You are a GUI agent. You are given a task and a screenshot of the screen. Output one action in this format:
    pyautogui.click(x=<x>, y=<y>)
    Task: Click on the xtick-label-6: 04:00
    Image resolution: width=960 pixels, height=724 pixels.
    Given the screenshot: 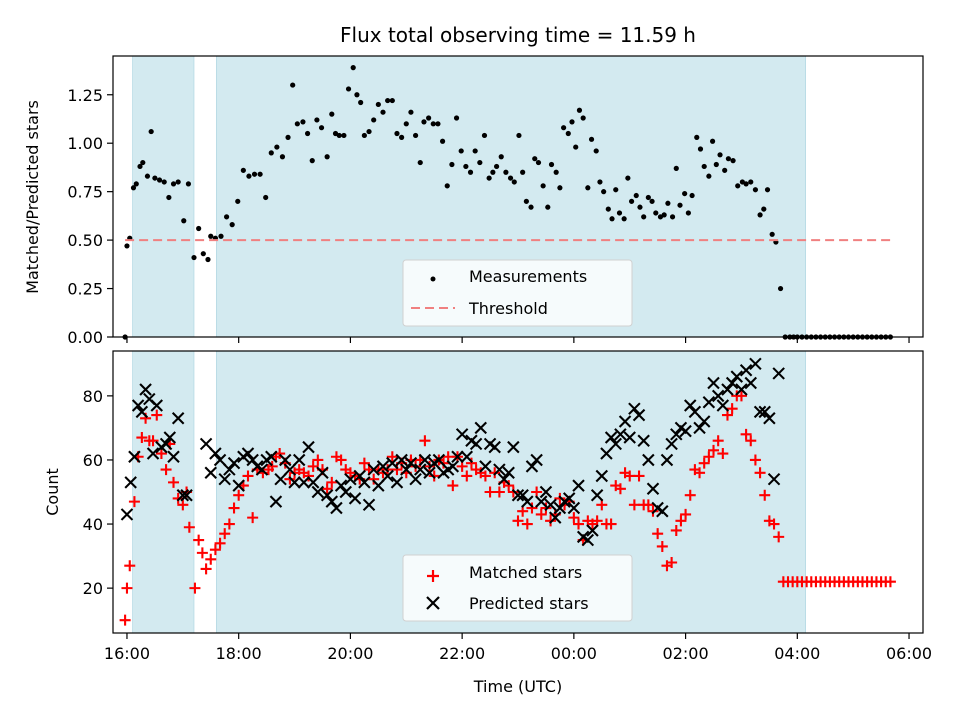 What is the action you would take?
    pyautogui.click(x=797, y=653)
    